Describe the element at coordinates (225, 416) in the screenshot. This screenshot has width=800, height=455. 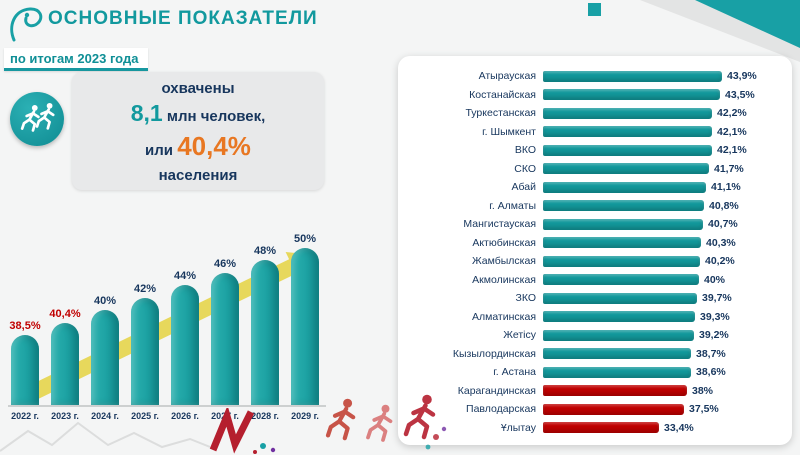
I see `year-axis-label: 2027 г.` at that location.